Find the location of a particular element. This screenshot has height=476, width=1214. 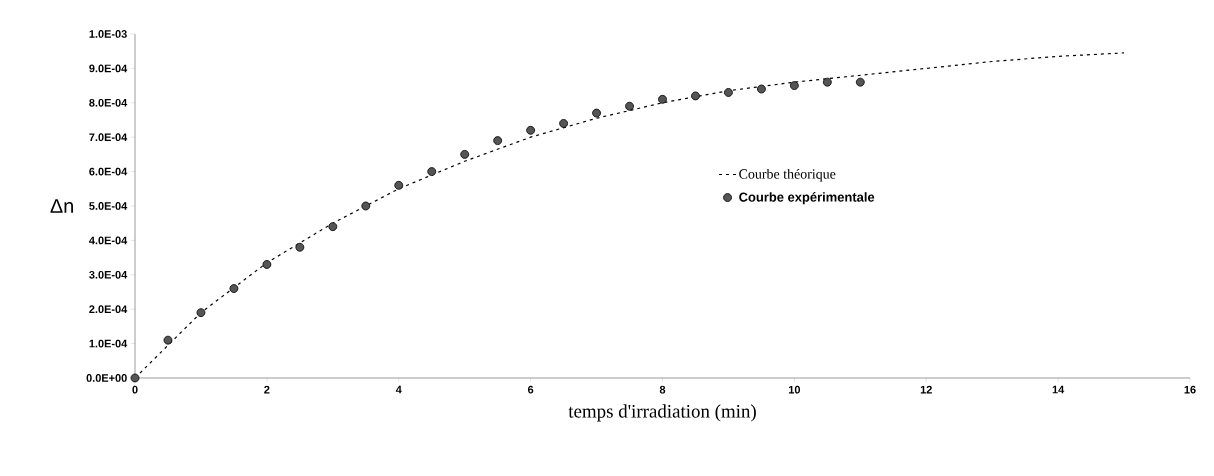

y-tick-label: 3.0E-04 is located at coordinates (108, 274).